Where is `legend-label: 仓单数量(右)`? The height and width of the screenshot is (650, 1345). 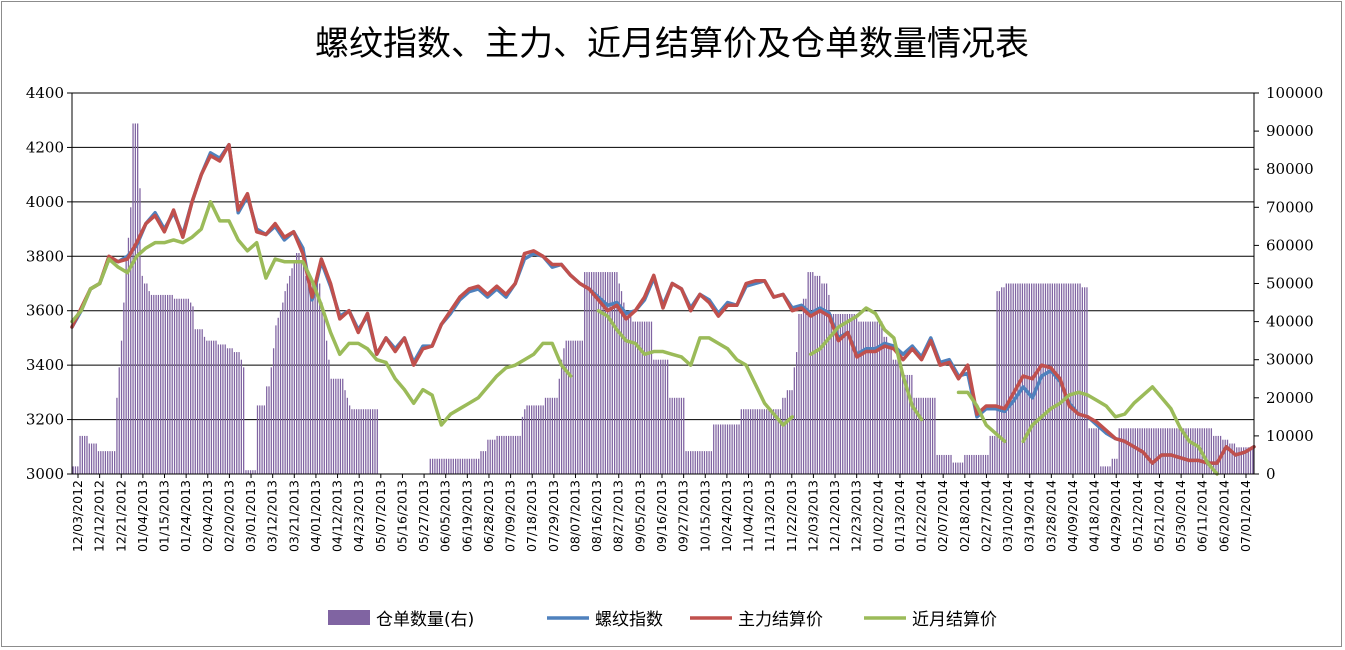
legend-label: 仓单数量(右) is located at coordinates (425, 620).